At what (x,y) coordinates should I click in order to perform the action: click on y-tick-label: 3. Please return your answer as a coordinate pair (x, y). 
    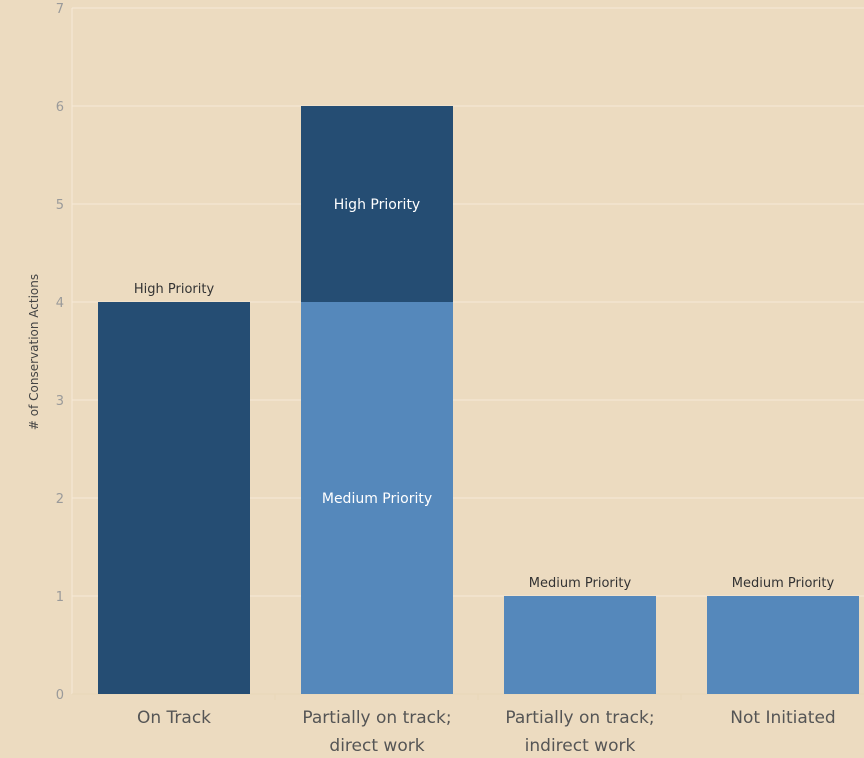
    Looking at the image, I should click on (60, 401).